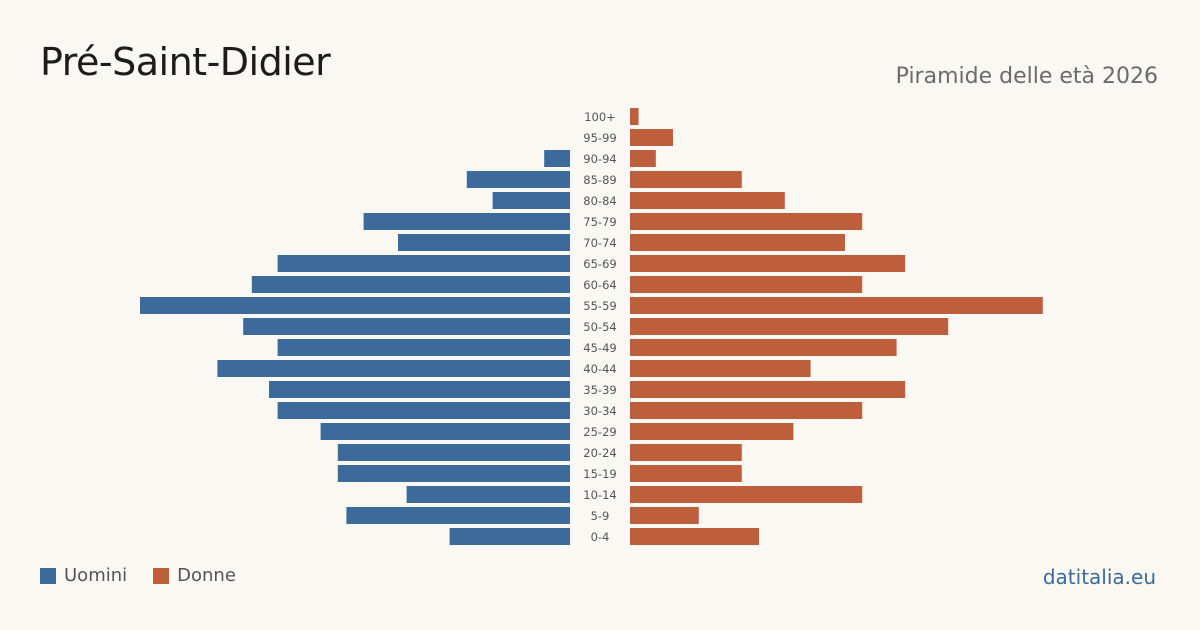  Describe the element at coordinates (1026, 76) in the screenshot. I see `chart-subtitle: Piramide delle età 2026` at that location.